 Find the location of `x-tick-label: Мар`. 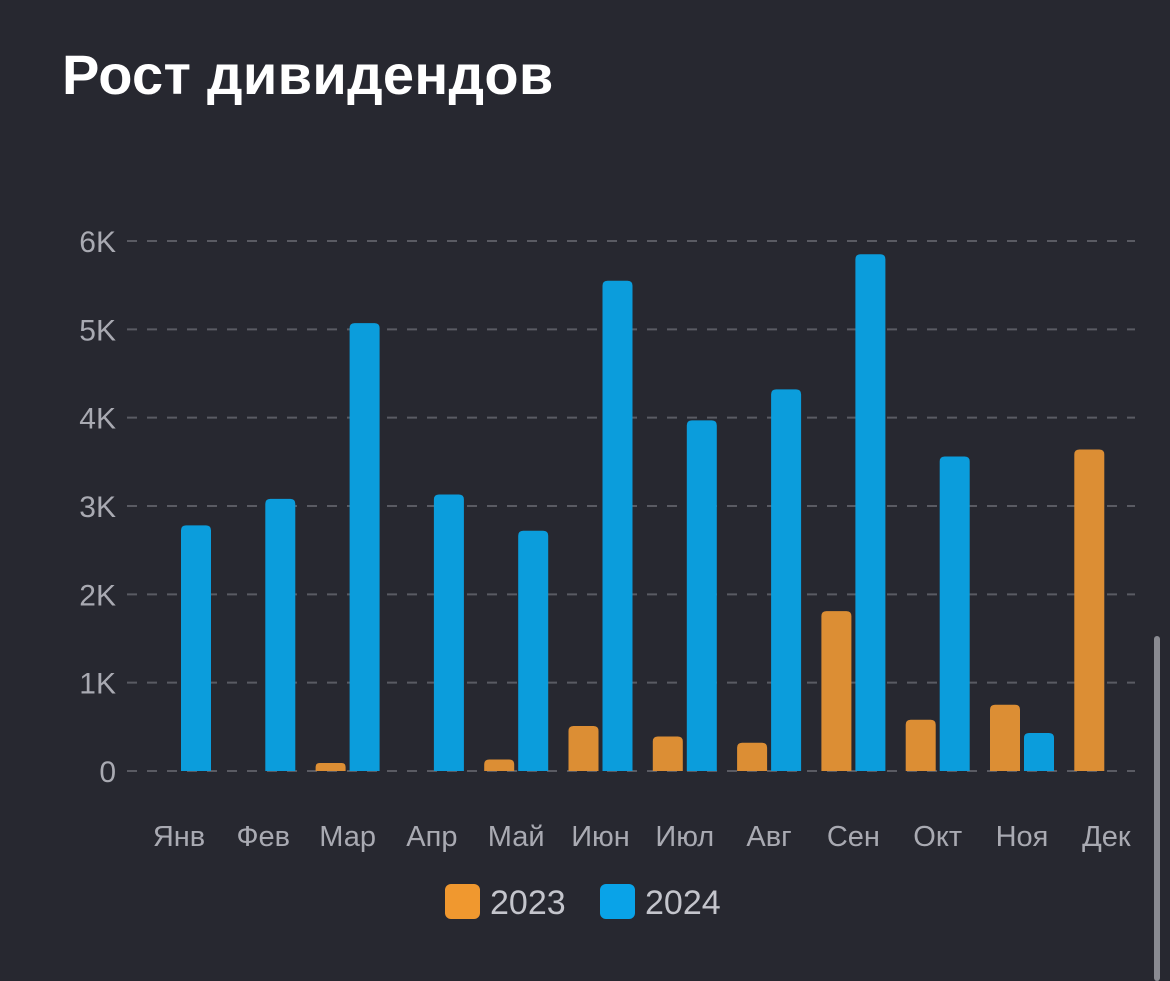

x-tick-label: Мар is located at coordinates (347, 837).